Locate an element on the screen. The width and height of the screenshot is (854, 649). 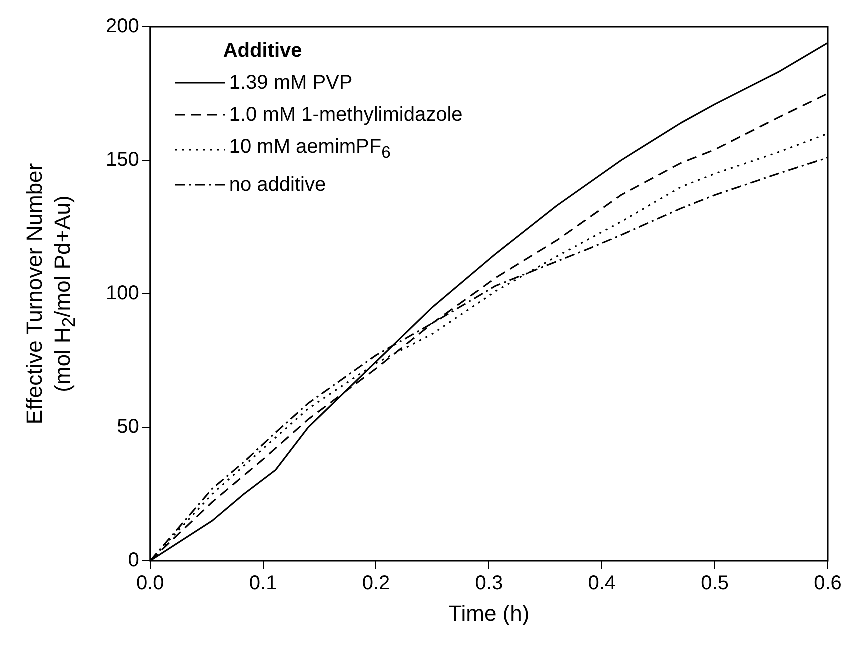
x-tick-label: 0.2 is located at coordinates (376, 583).